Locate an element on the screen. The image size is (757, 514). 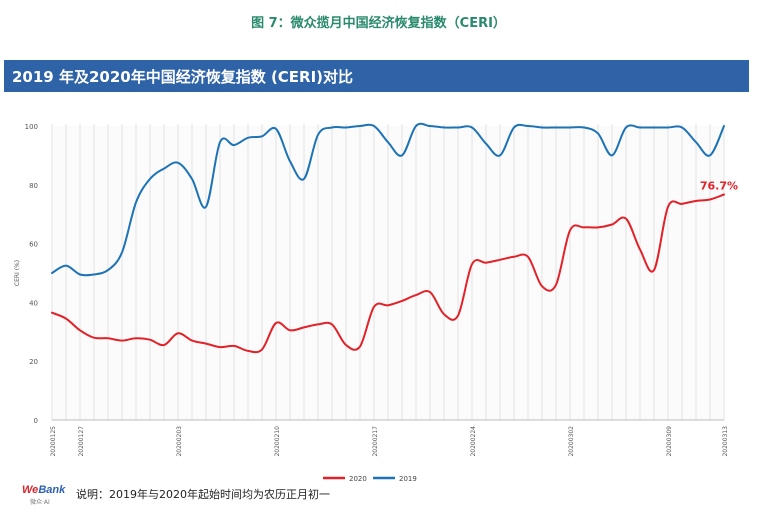
x-tick-label: 20200224 is located at coordinates (473, 441).